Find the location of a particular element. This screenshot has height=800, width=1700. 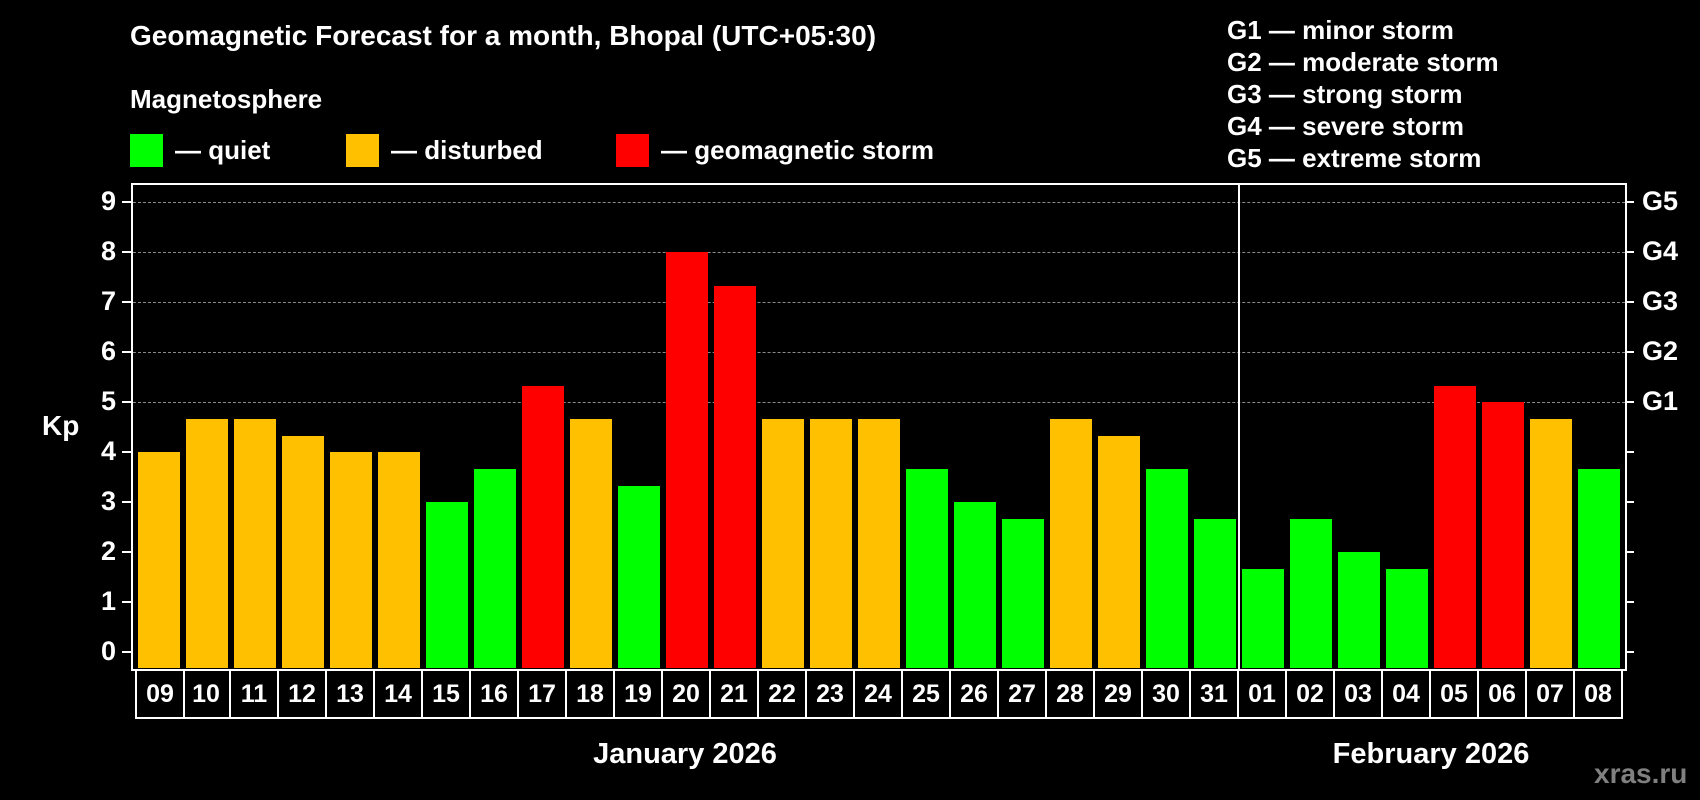

day-label: 23 is located at coordinates (831, 694).